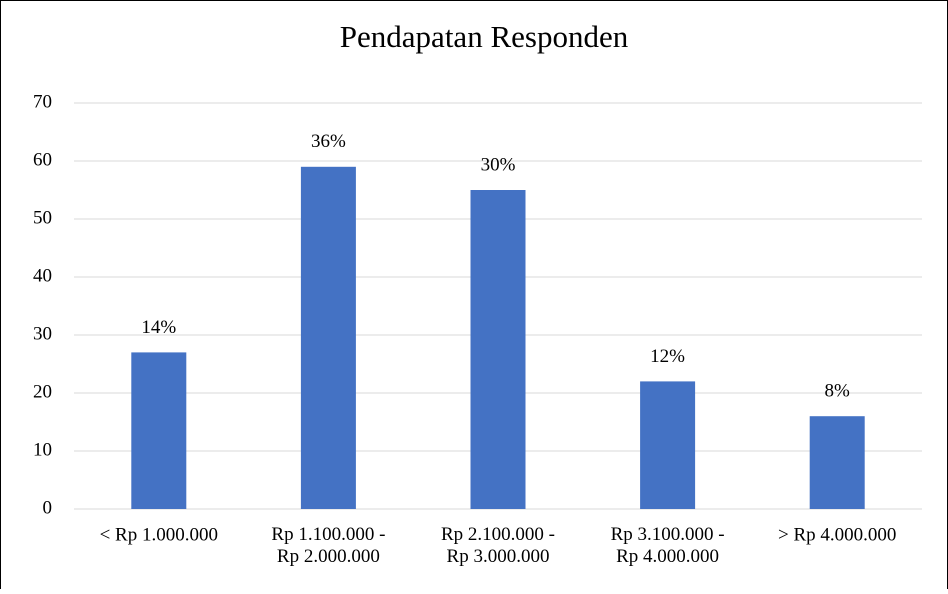 Image resolution: width=948 pixels, height=594 pixels. What do you see at coordinates (48, 507) in the screenshot?
I see `y-tick-label: 0` at bounding box center [48, 507].